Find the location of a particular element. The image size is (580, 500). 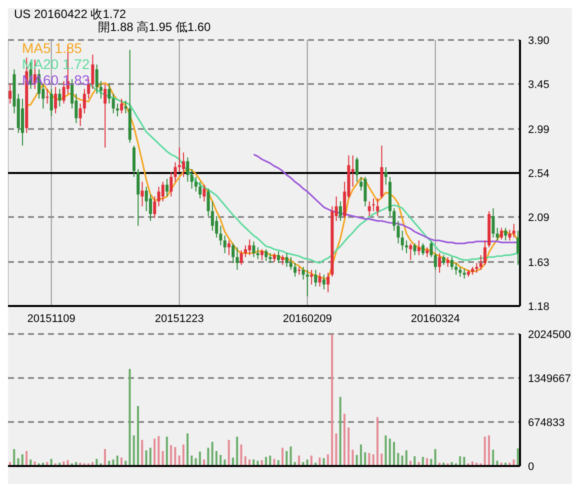

y-tick-label: 0 is located at coordinates (531, 466).